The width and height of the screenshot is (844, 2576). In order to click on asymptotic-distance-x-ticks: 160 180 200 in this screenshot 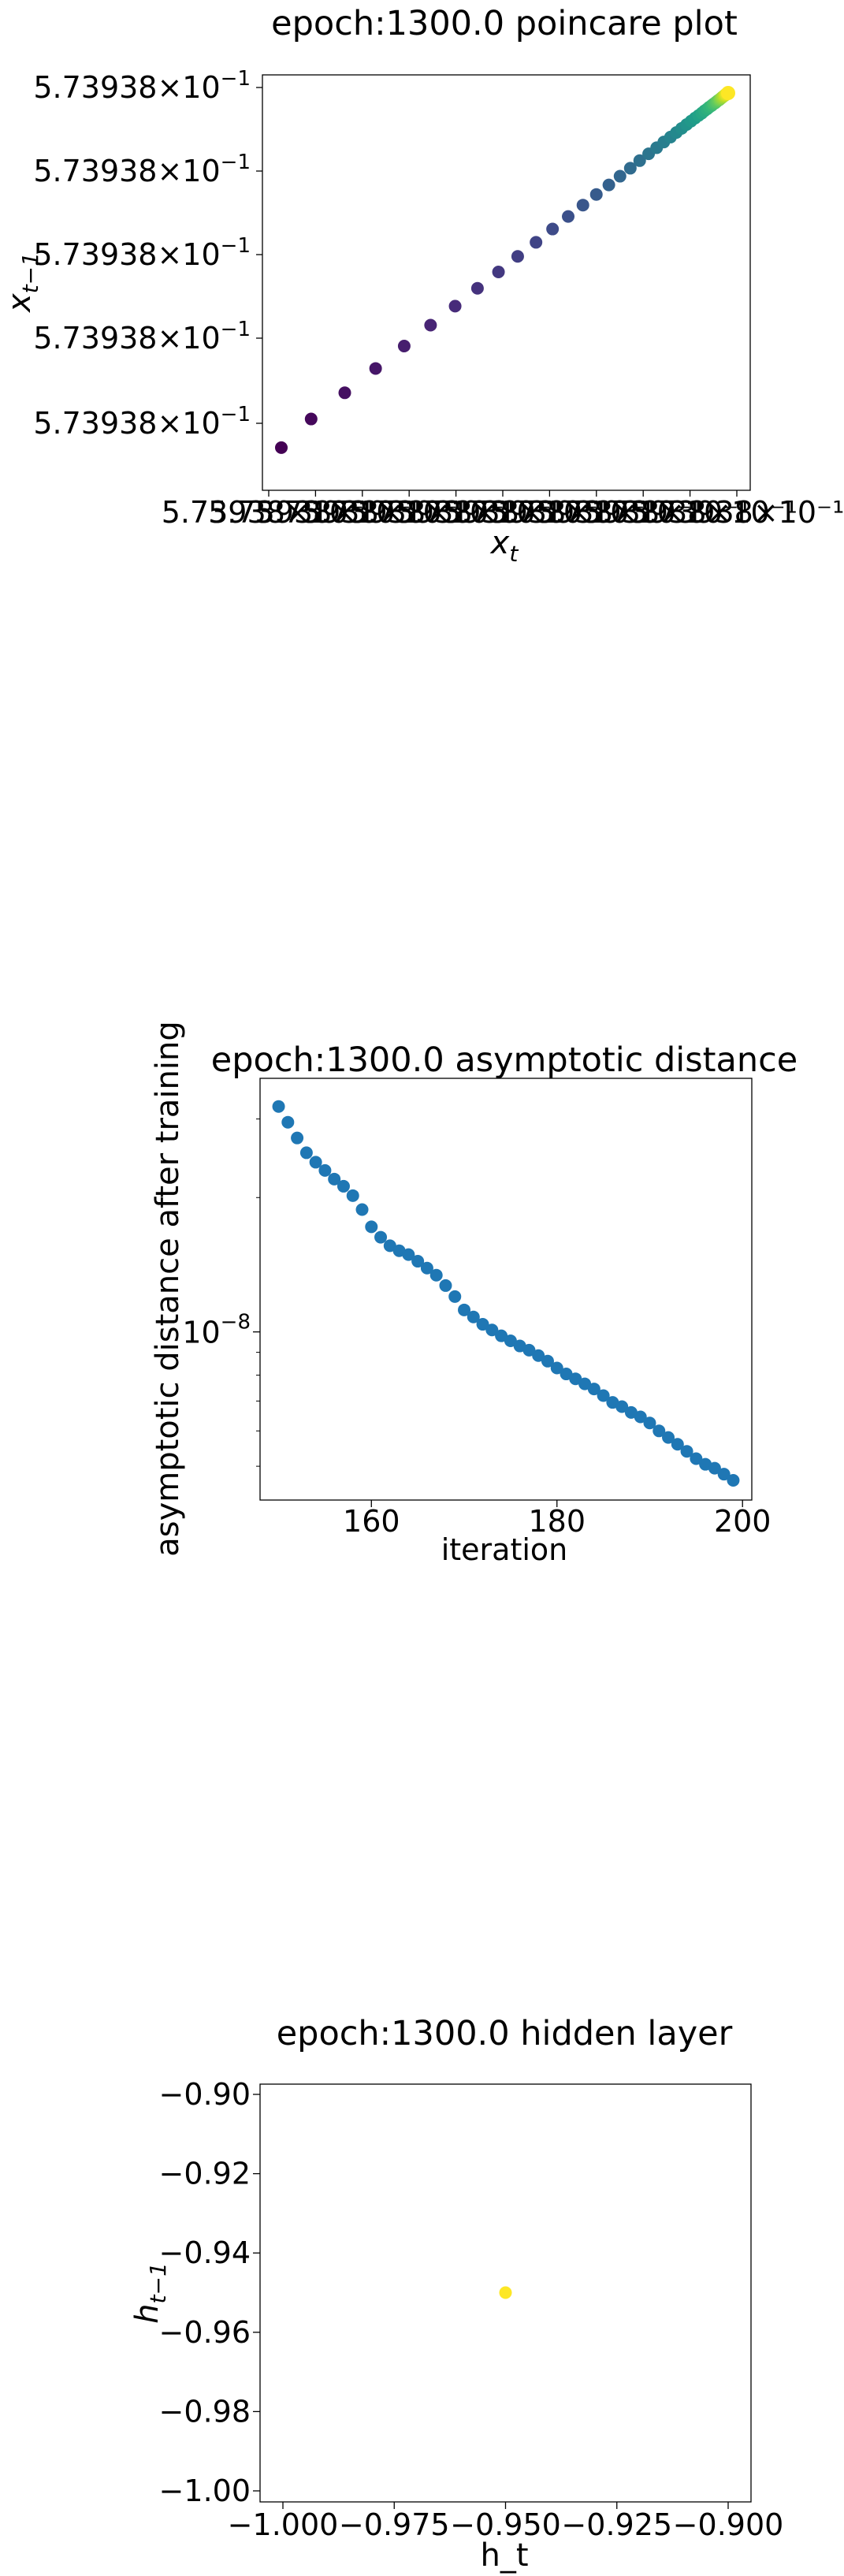, I will do `click(557, 1519)`.